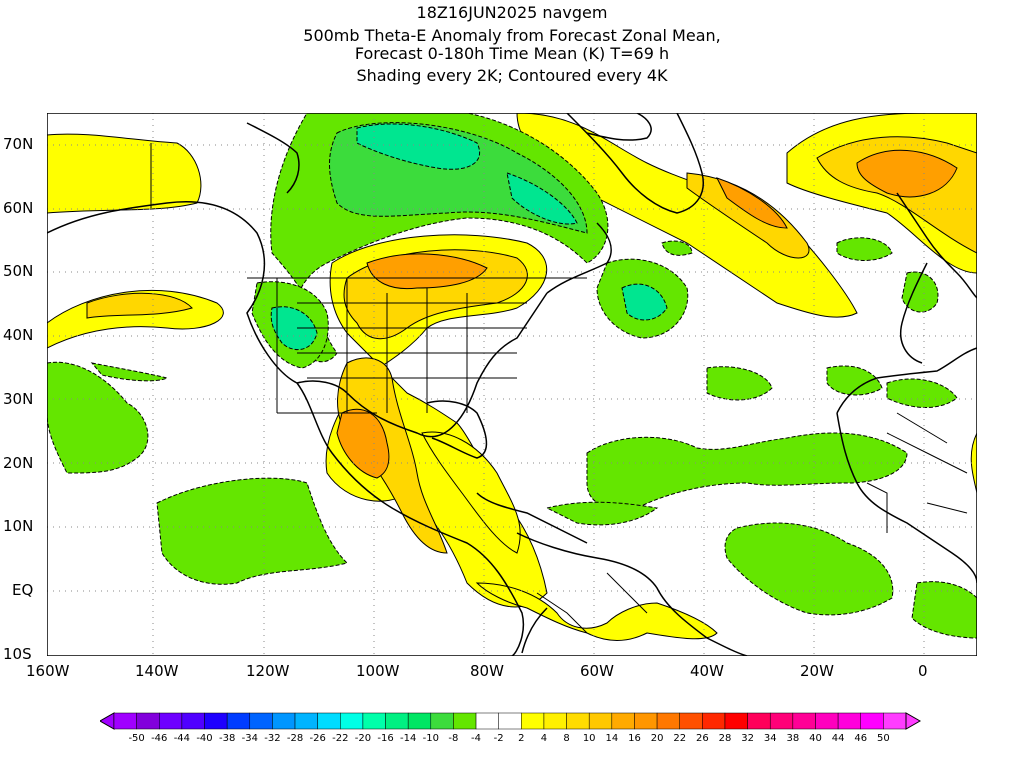  What do you see at coordinates (498, 738) in the screenshot?
I see `colorbar-tick-label: -2` at bounding box center [498, 738].